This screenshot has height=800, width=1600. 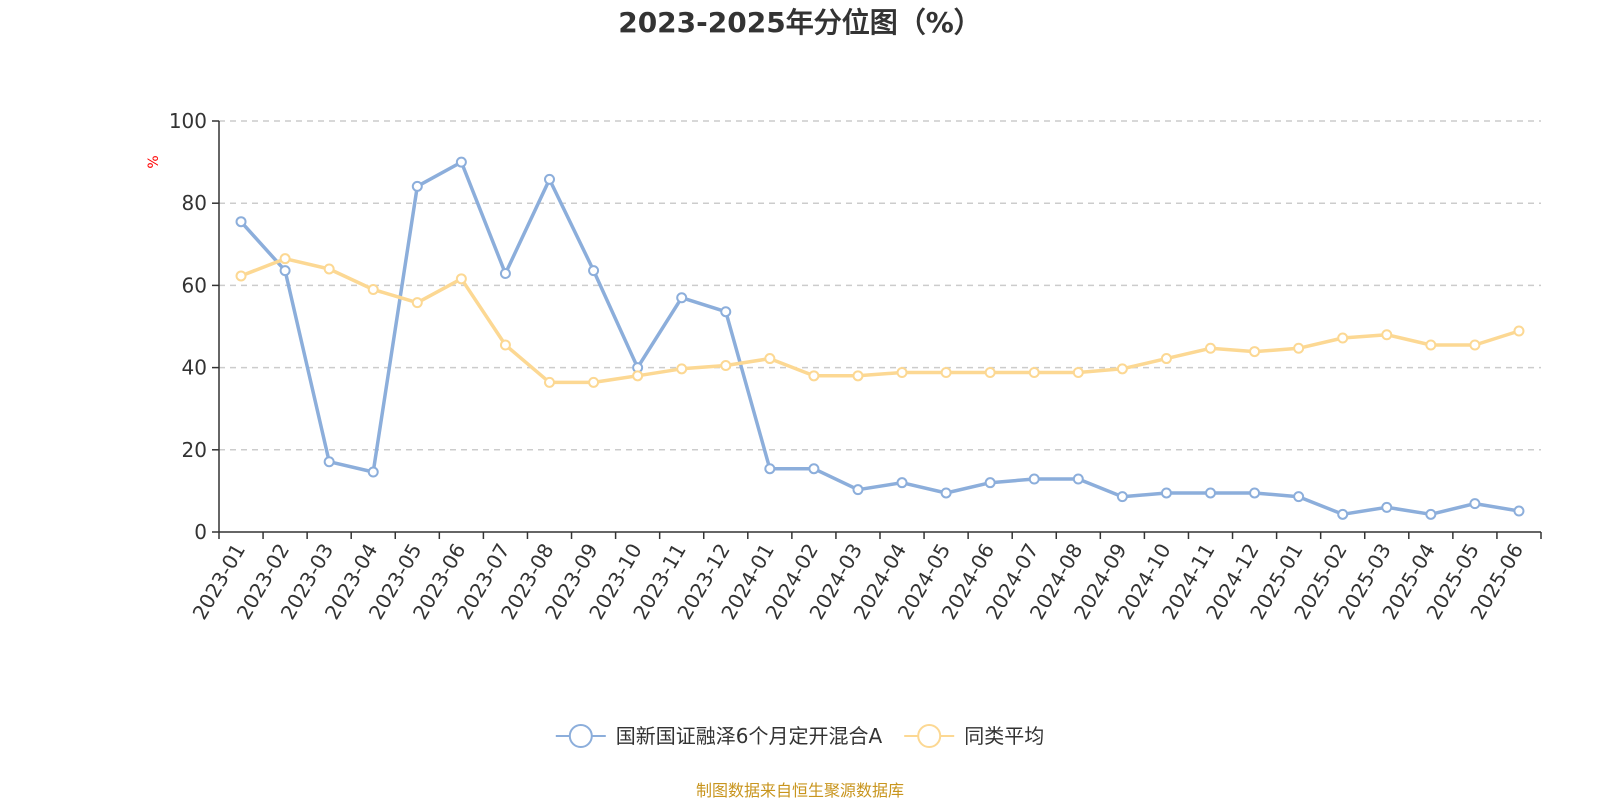 What do you see at coordinates (1004, 736) in the screenshot?
I see `legend-label: 同类平均` at bounding box center [1004, 736].